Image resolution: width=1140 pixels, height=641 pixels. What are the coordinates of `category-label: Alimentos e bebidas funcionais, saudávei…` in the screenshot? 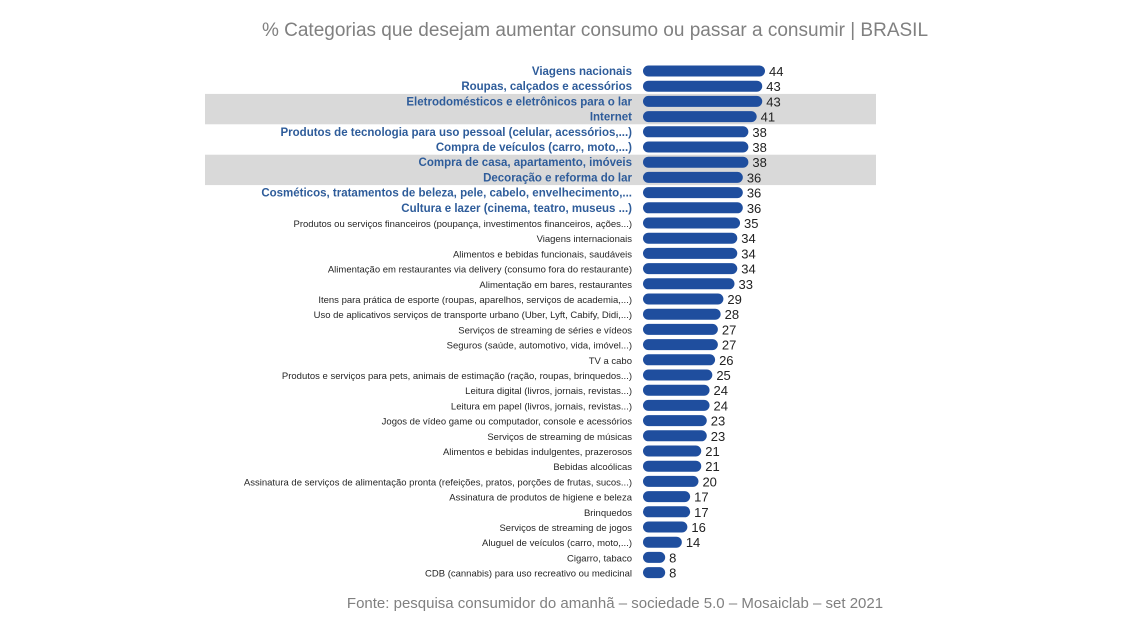 It's located at (542, 254).